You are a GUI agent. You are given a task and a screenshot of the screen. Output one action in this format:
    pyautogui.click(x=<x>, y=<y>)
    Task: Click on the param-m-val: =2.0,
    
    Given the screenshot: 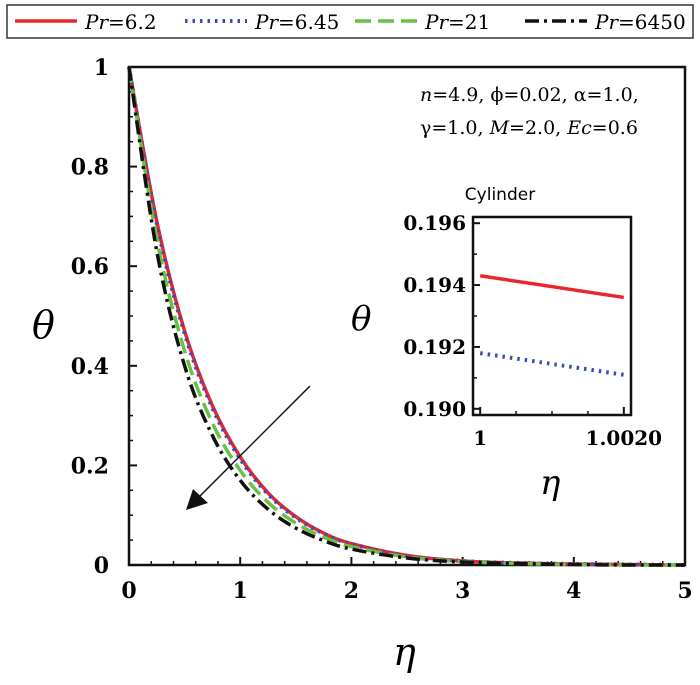 What is the action you would take?
    pyautogui.click(x=538, y=128)
    